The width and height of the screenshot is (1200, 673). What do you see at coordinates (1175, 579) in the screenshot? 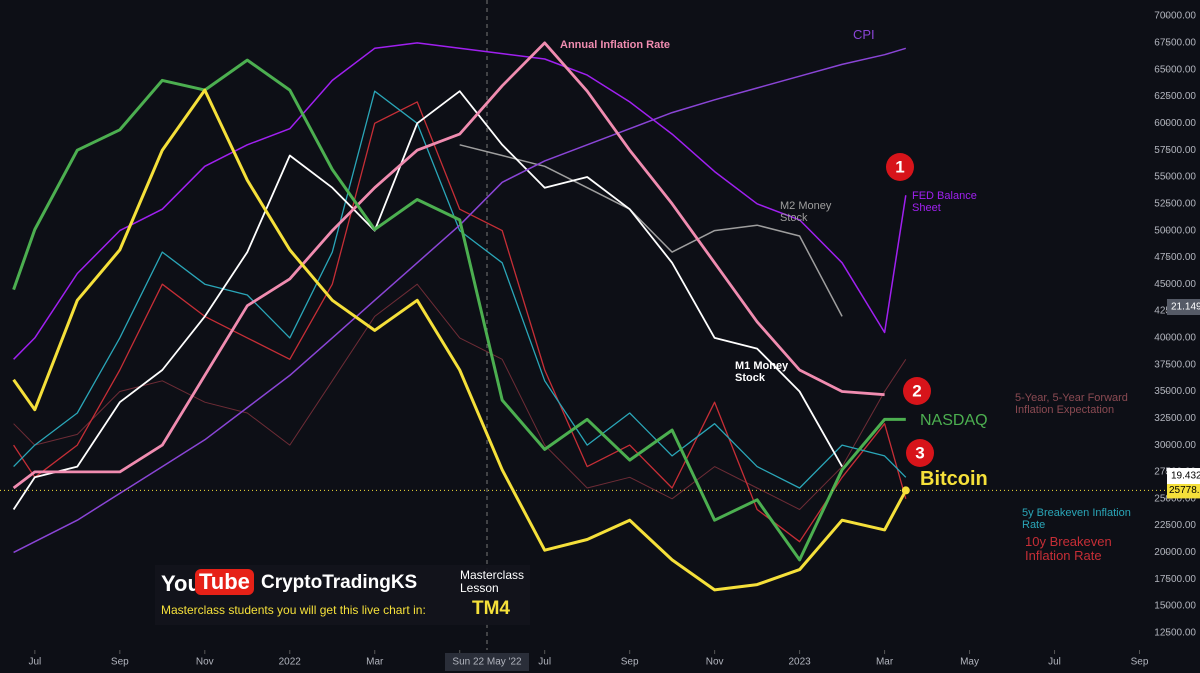
I see `y-tick-label: 17500.00` at bounding box center [1175, 579].